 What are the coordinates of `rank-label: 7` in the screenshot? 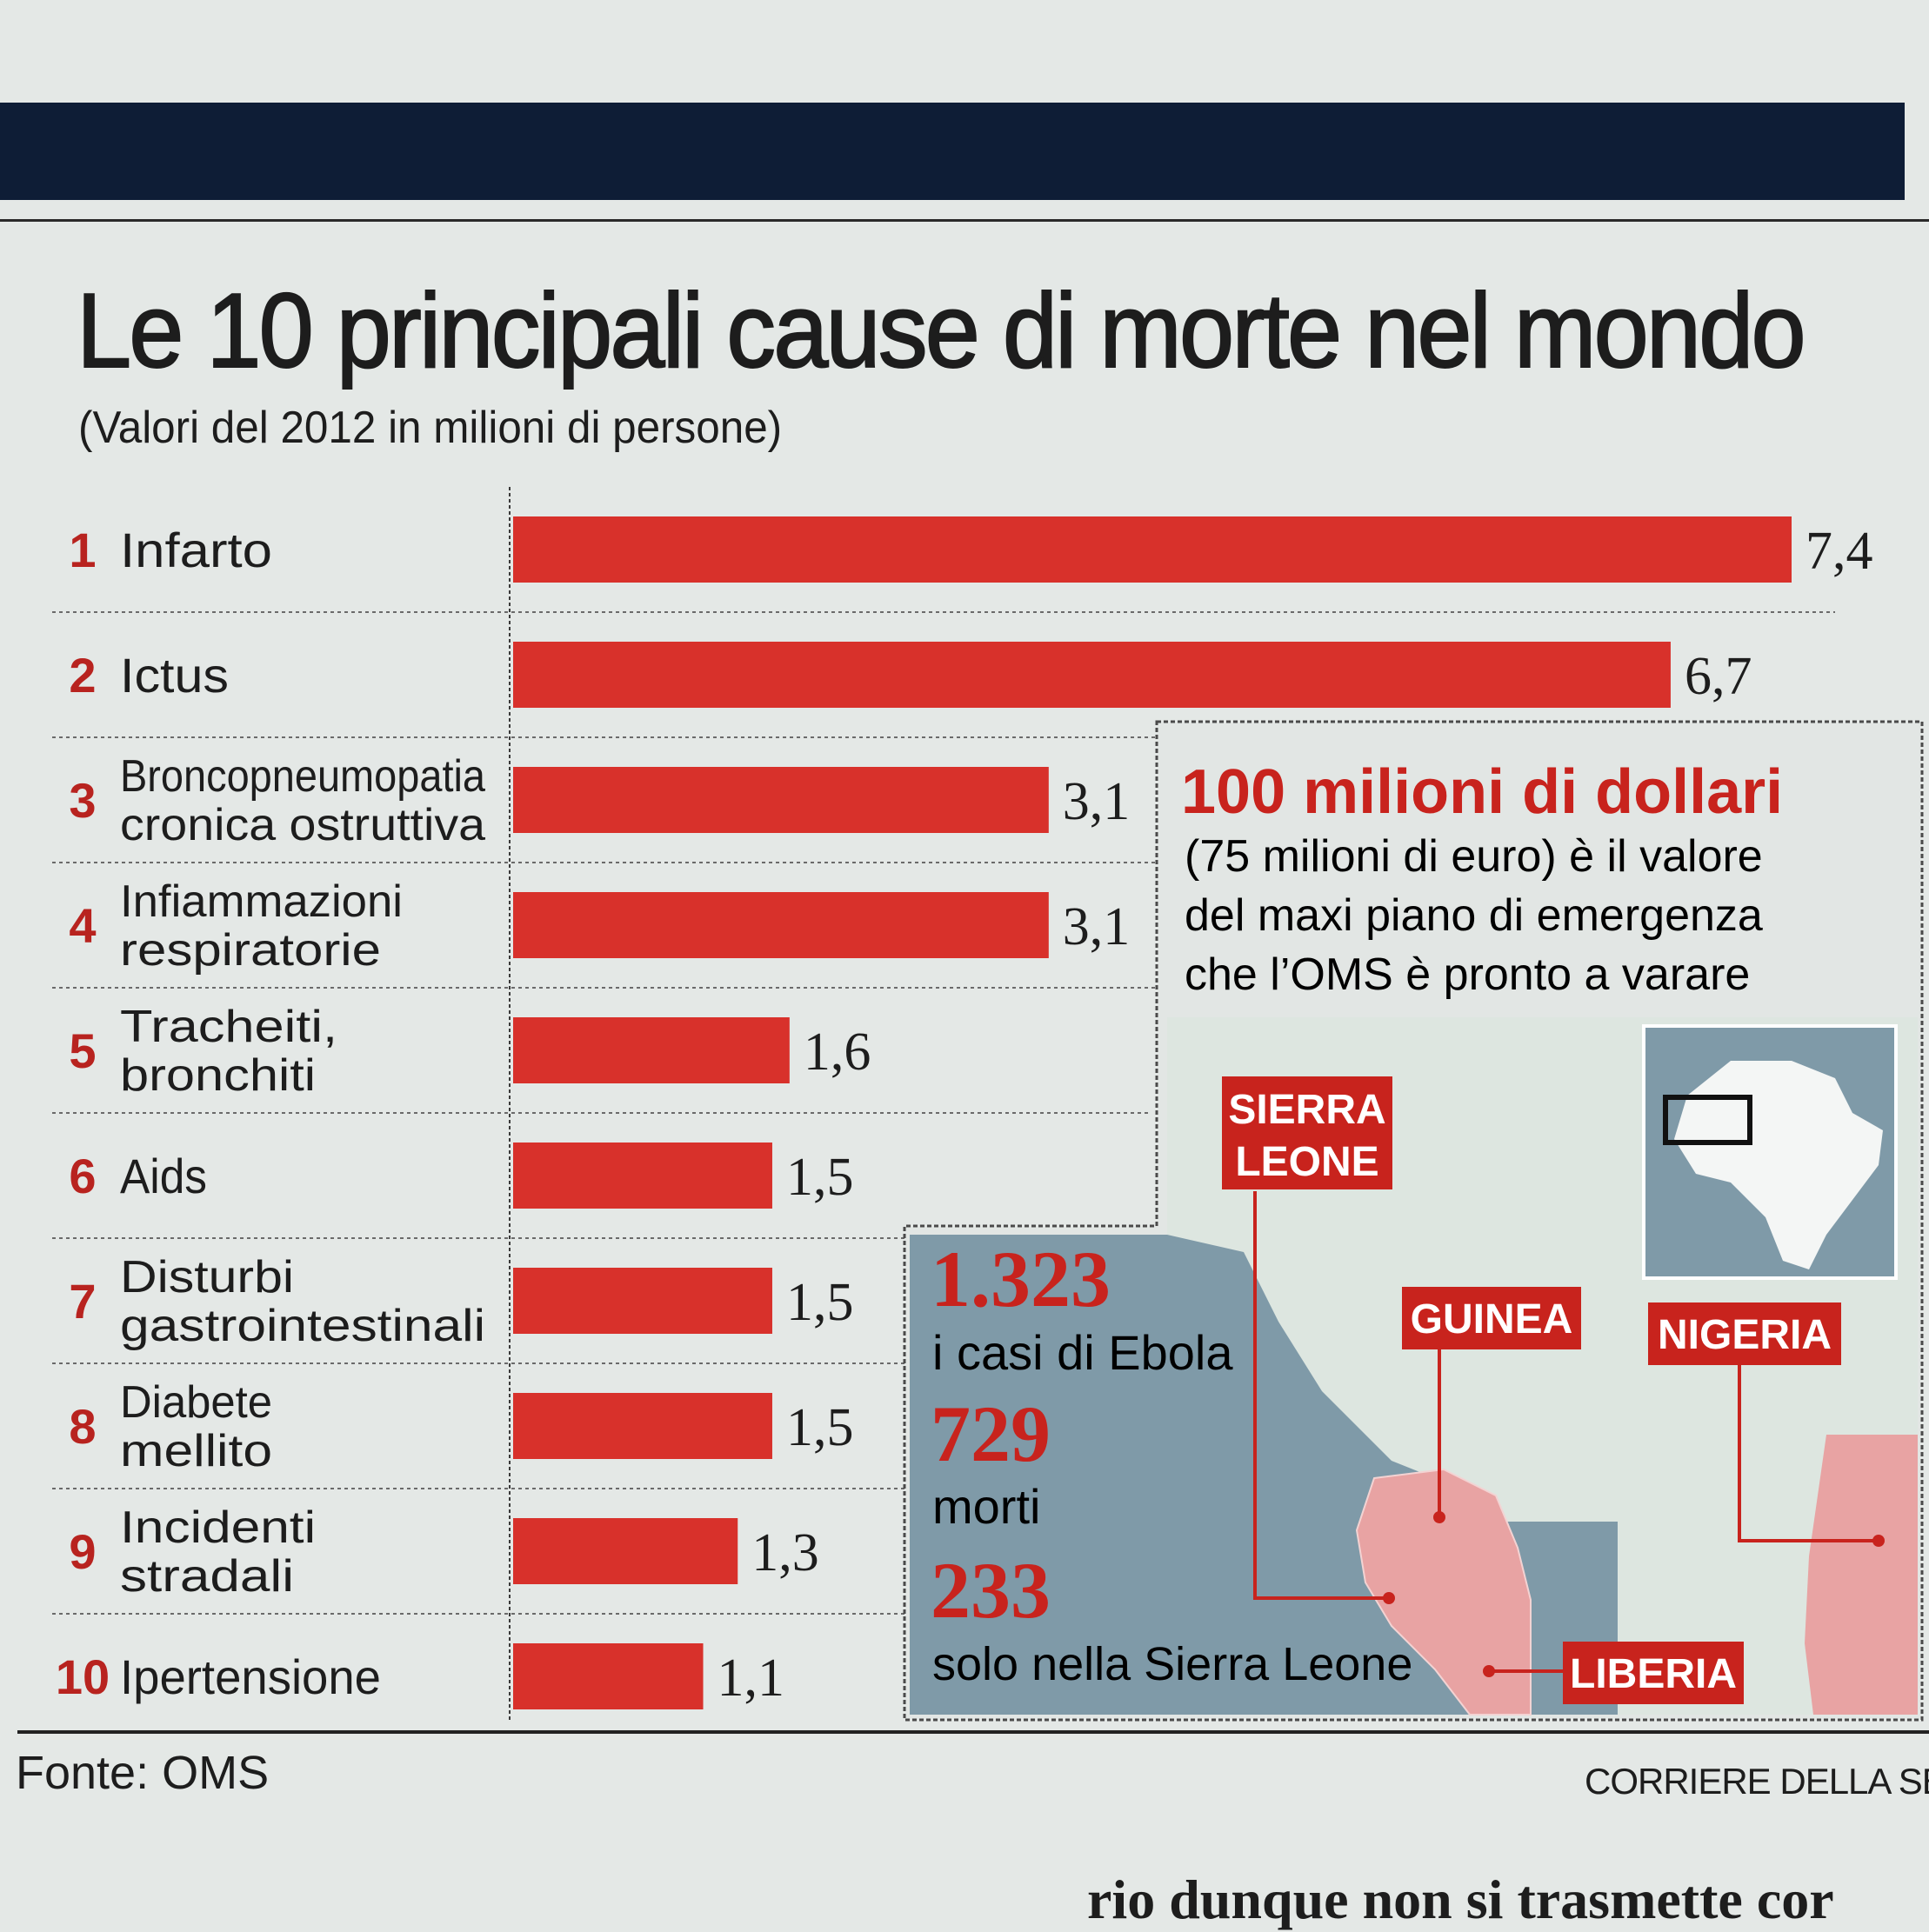 It's located at (82, 1301).